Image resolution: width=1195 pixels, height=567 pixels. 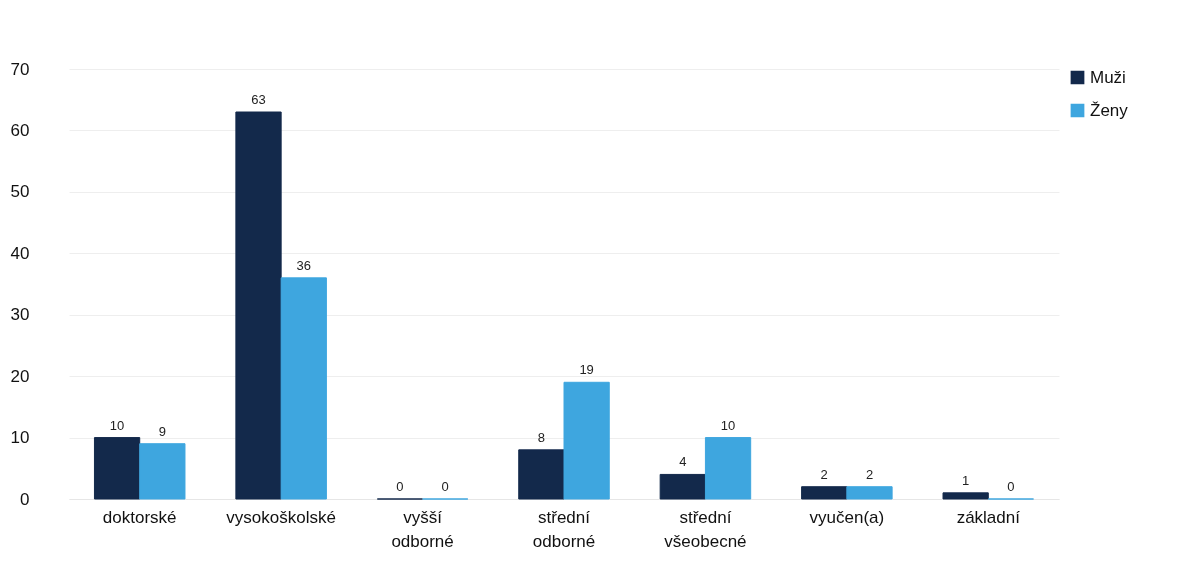 What do you see at coordinates (304, 265) in the screenshot?
I see `data-label: 36` at bounding box center [304, 265].